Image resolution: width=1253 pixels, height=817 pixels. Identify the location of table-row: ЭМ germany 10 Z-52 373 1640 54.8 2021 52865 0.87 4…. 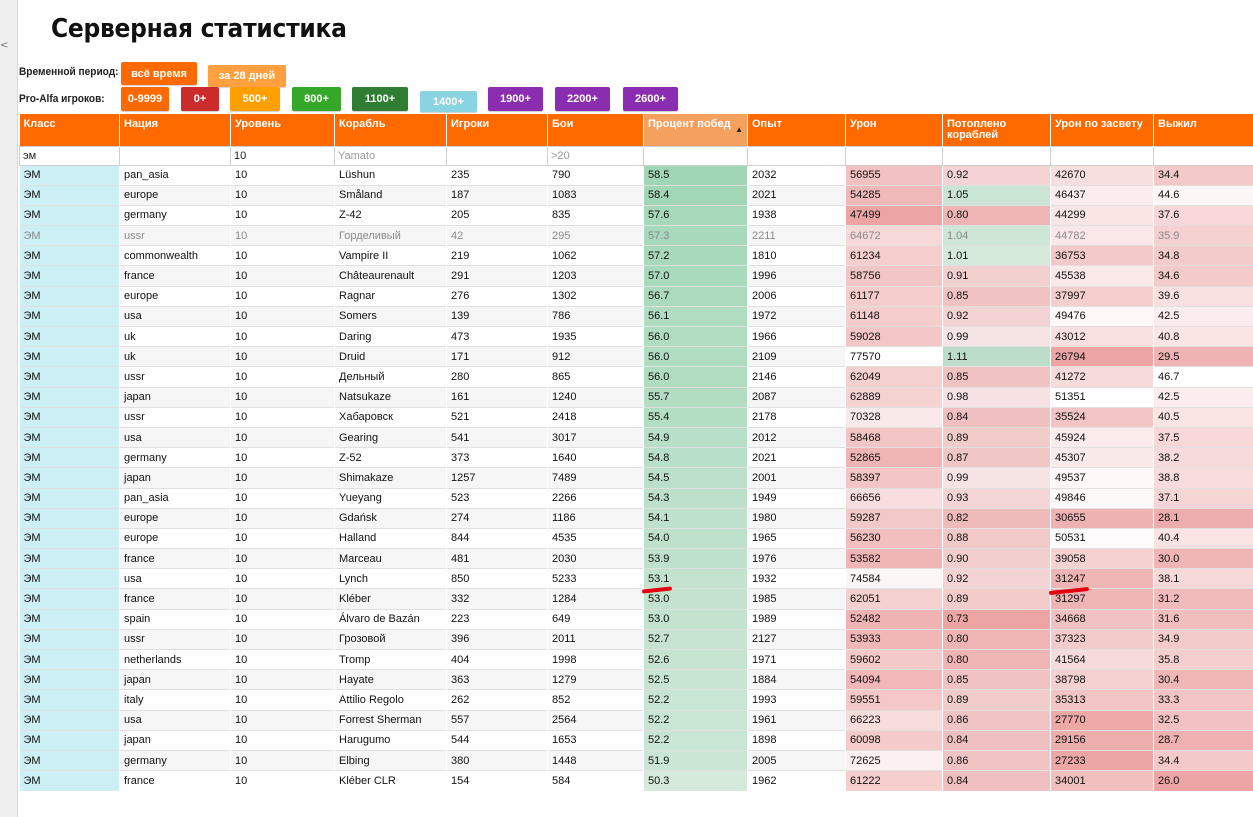
(636, 457).